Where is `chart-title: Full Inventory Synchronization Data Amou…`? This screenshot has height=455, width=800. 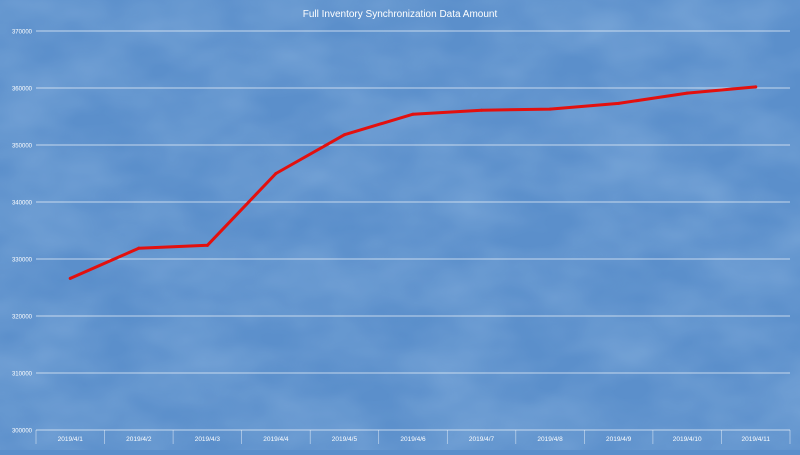 chart-title: Full Inventory Synchronization Data Amou… is located at coordinates (400, 14).